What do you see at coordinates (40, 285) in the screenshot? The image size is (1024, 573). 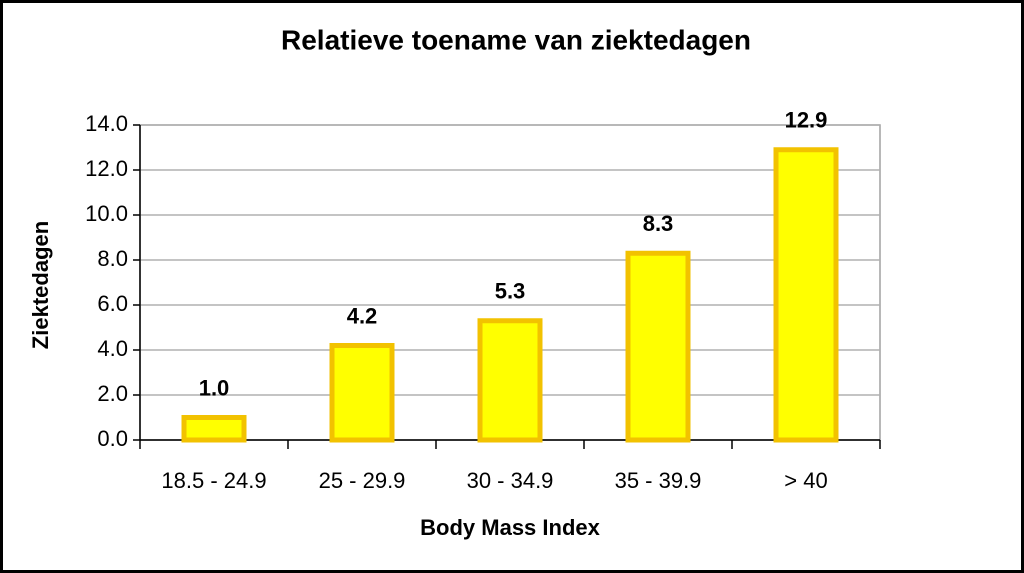 I see `y-axis-label: Ziektedagen` at bounding box center [40, 285].